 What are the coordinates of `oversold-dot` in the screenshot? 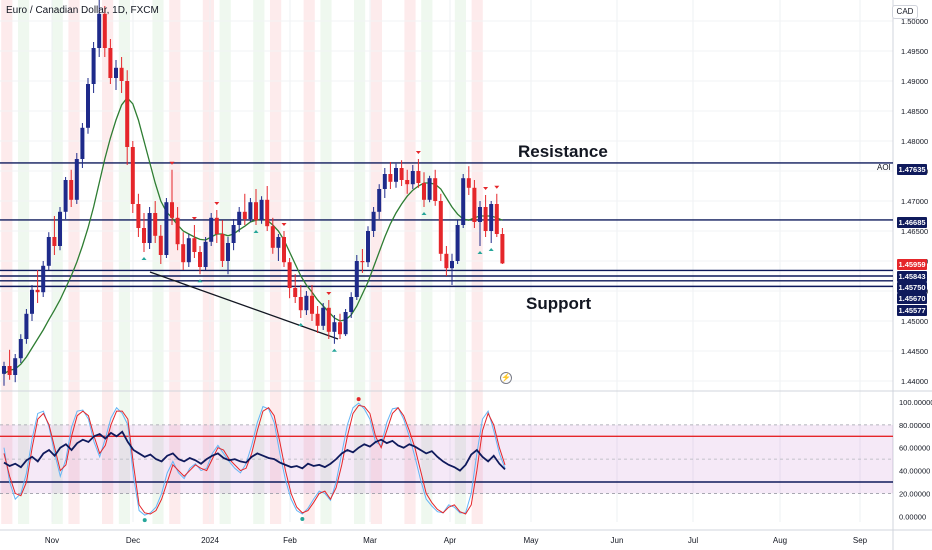 It's located at (302, 519).